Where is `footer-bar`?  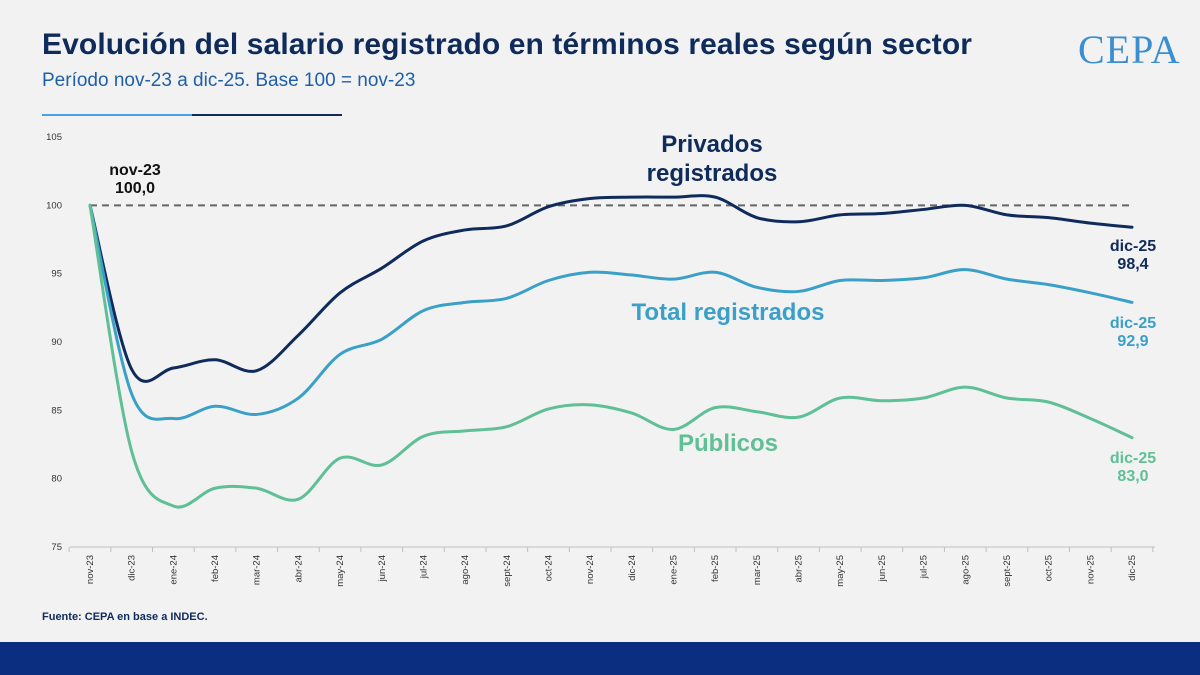 footer-bar is located at coordinates (600, 658).